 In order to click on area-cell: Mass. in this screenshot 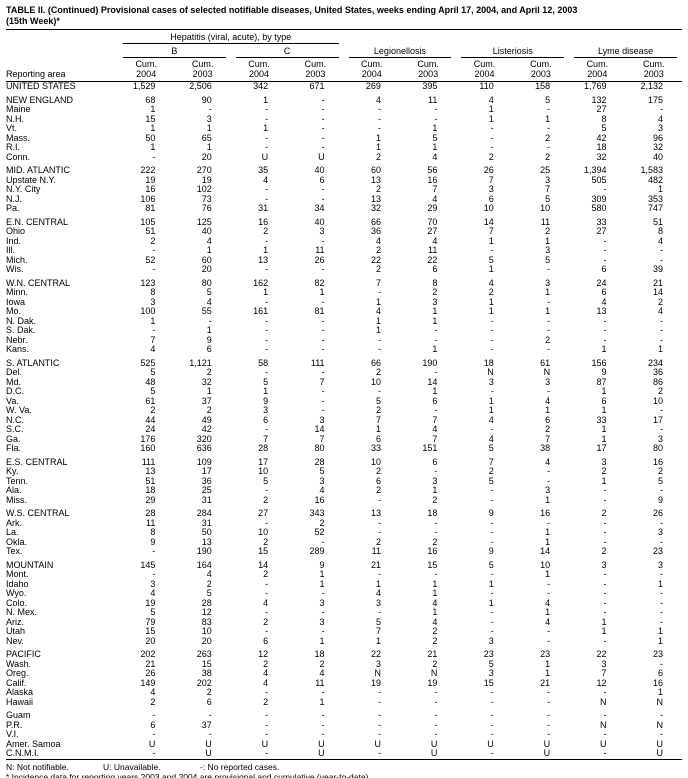, I will do `click(18, 138)`.